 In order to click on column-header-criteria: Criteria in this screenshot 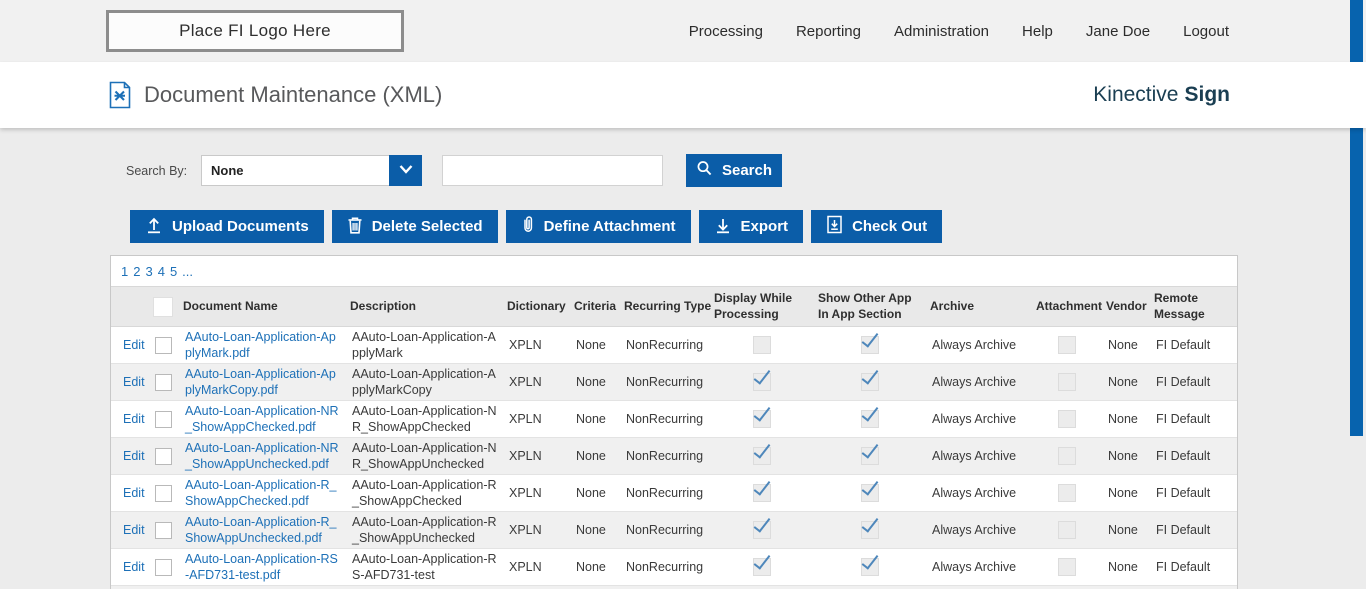, I will do `click(595, 305)`.